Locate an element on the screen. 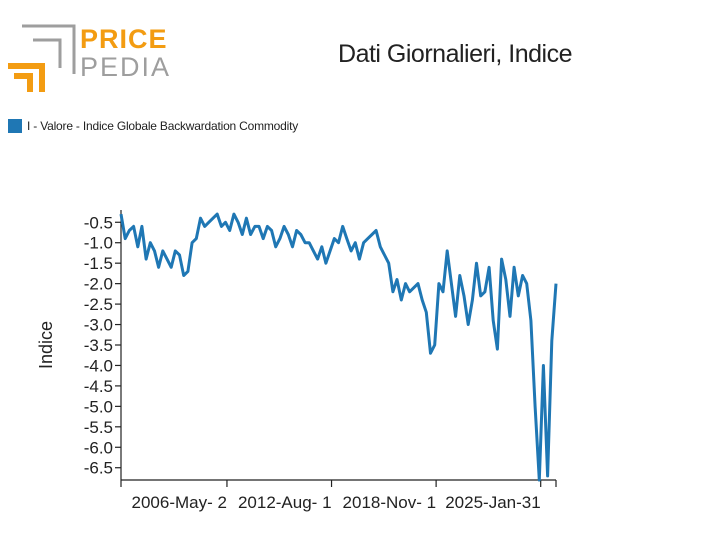  x-tick-label: 2006-May- 2 is located at coordinates (179, 502).